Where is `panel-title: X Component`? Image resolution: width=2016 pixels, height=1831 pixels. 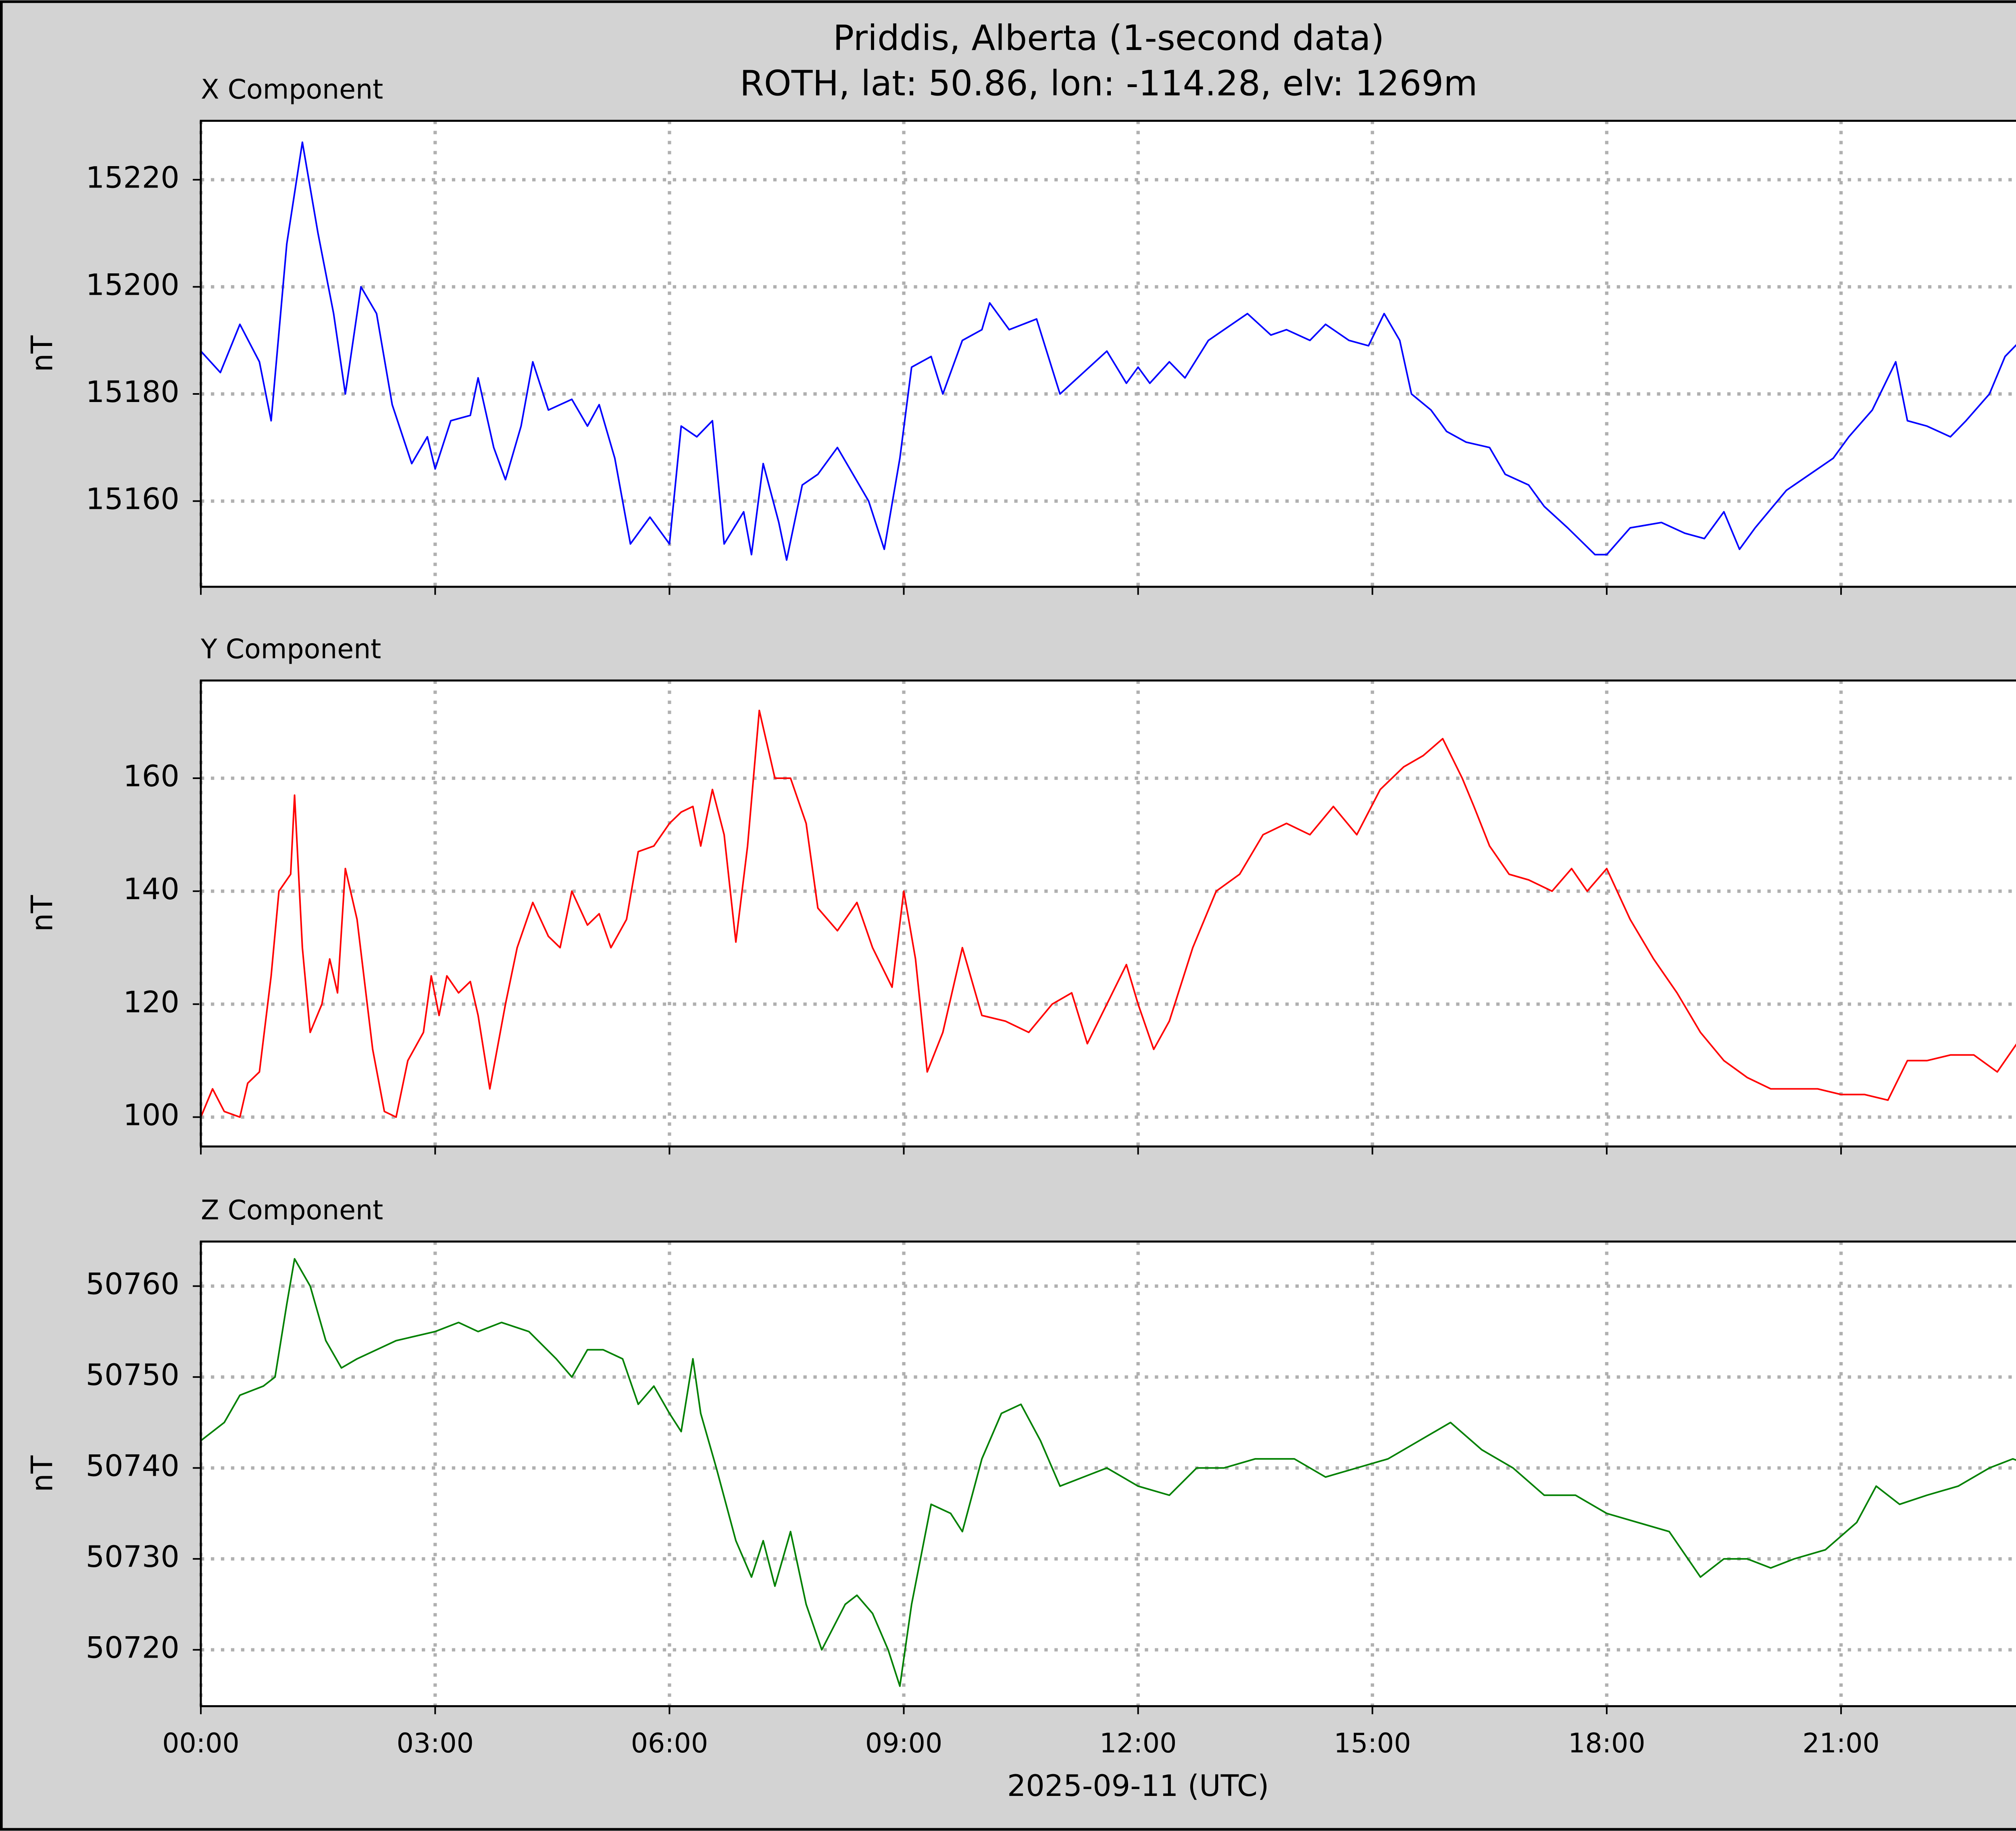 panel-title: X Component is located at coordinates (292, 89).